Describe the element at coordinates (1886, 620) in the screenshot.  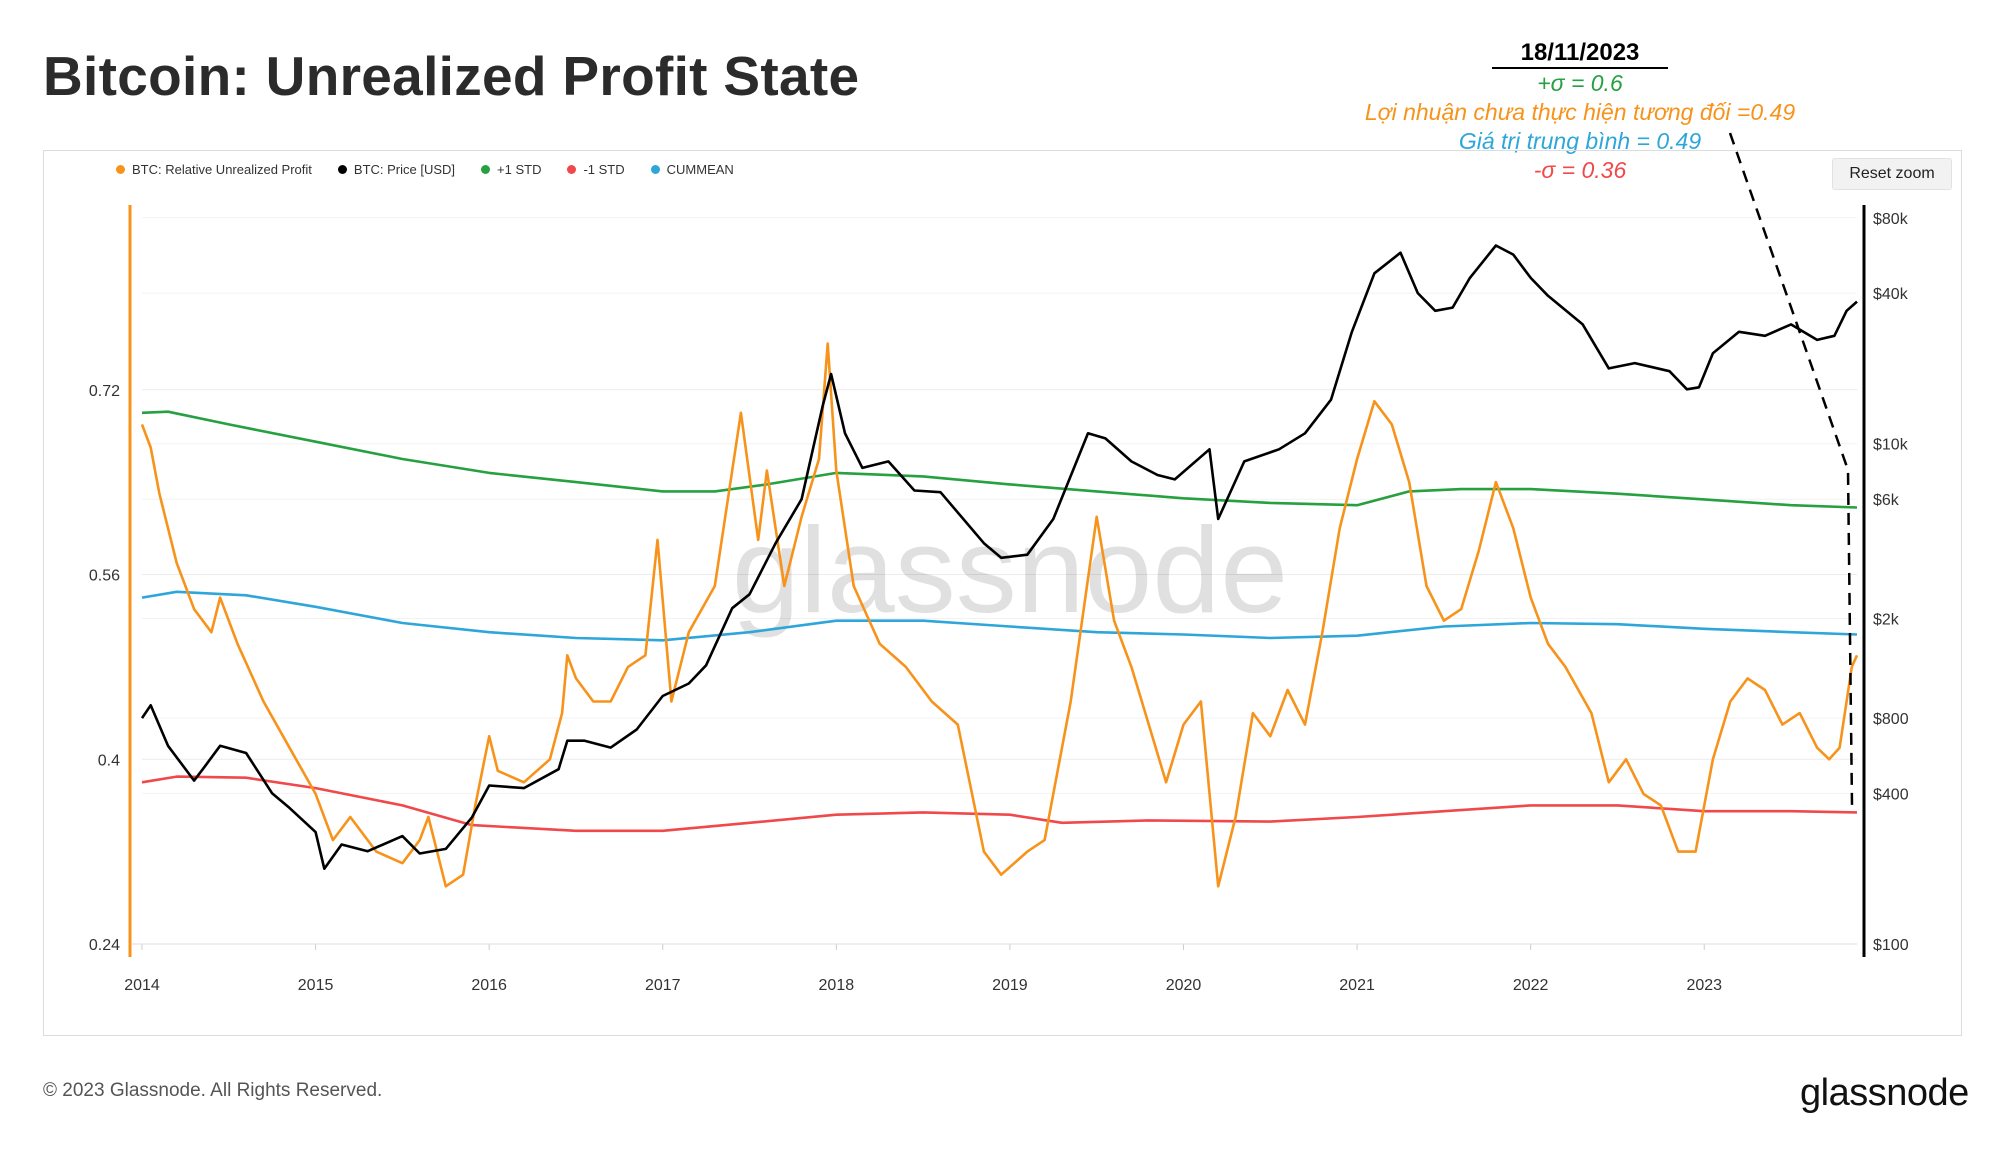
I see `y-right-tick-label: $2k` at that location.